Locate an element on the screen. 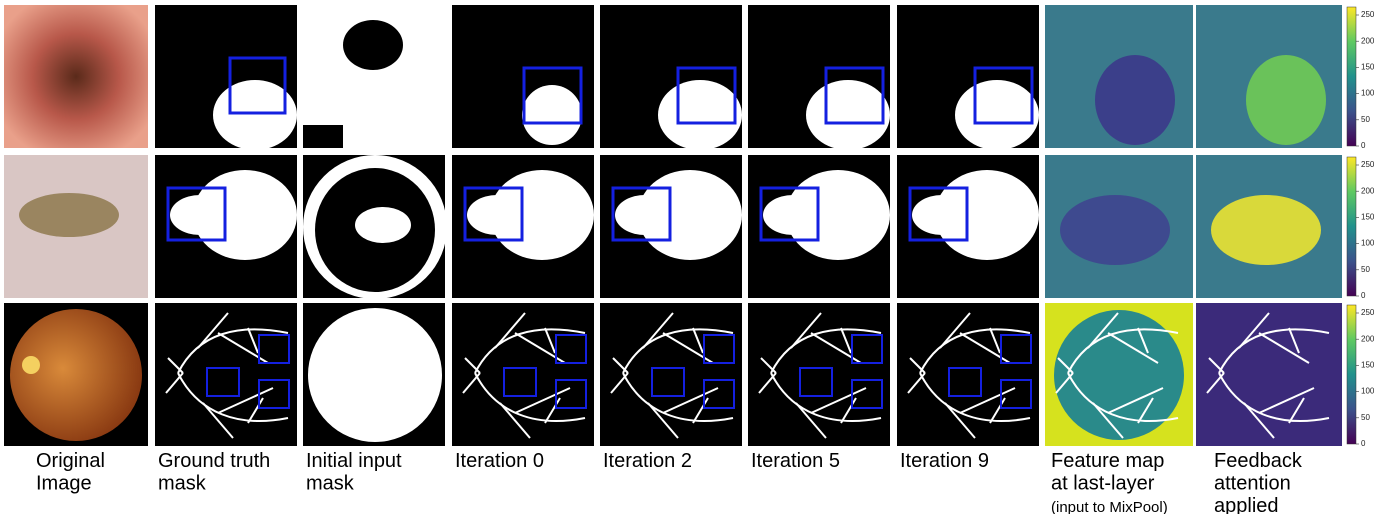  column-label: Iteration 5 is located at coordinates (795, 461).